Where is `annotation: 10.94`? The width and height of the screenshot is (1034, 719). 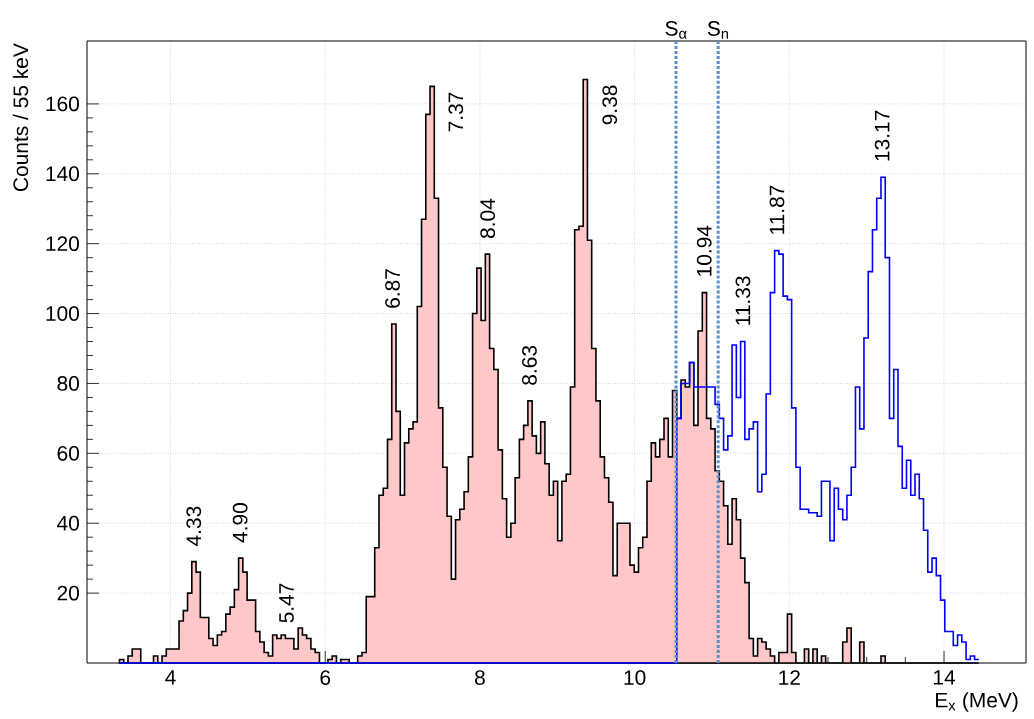
annotation: 10.94 is located at coordinates (704, 250).